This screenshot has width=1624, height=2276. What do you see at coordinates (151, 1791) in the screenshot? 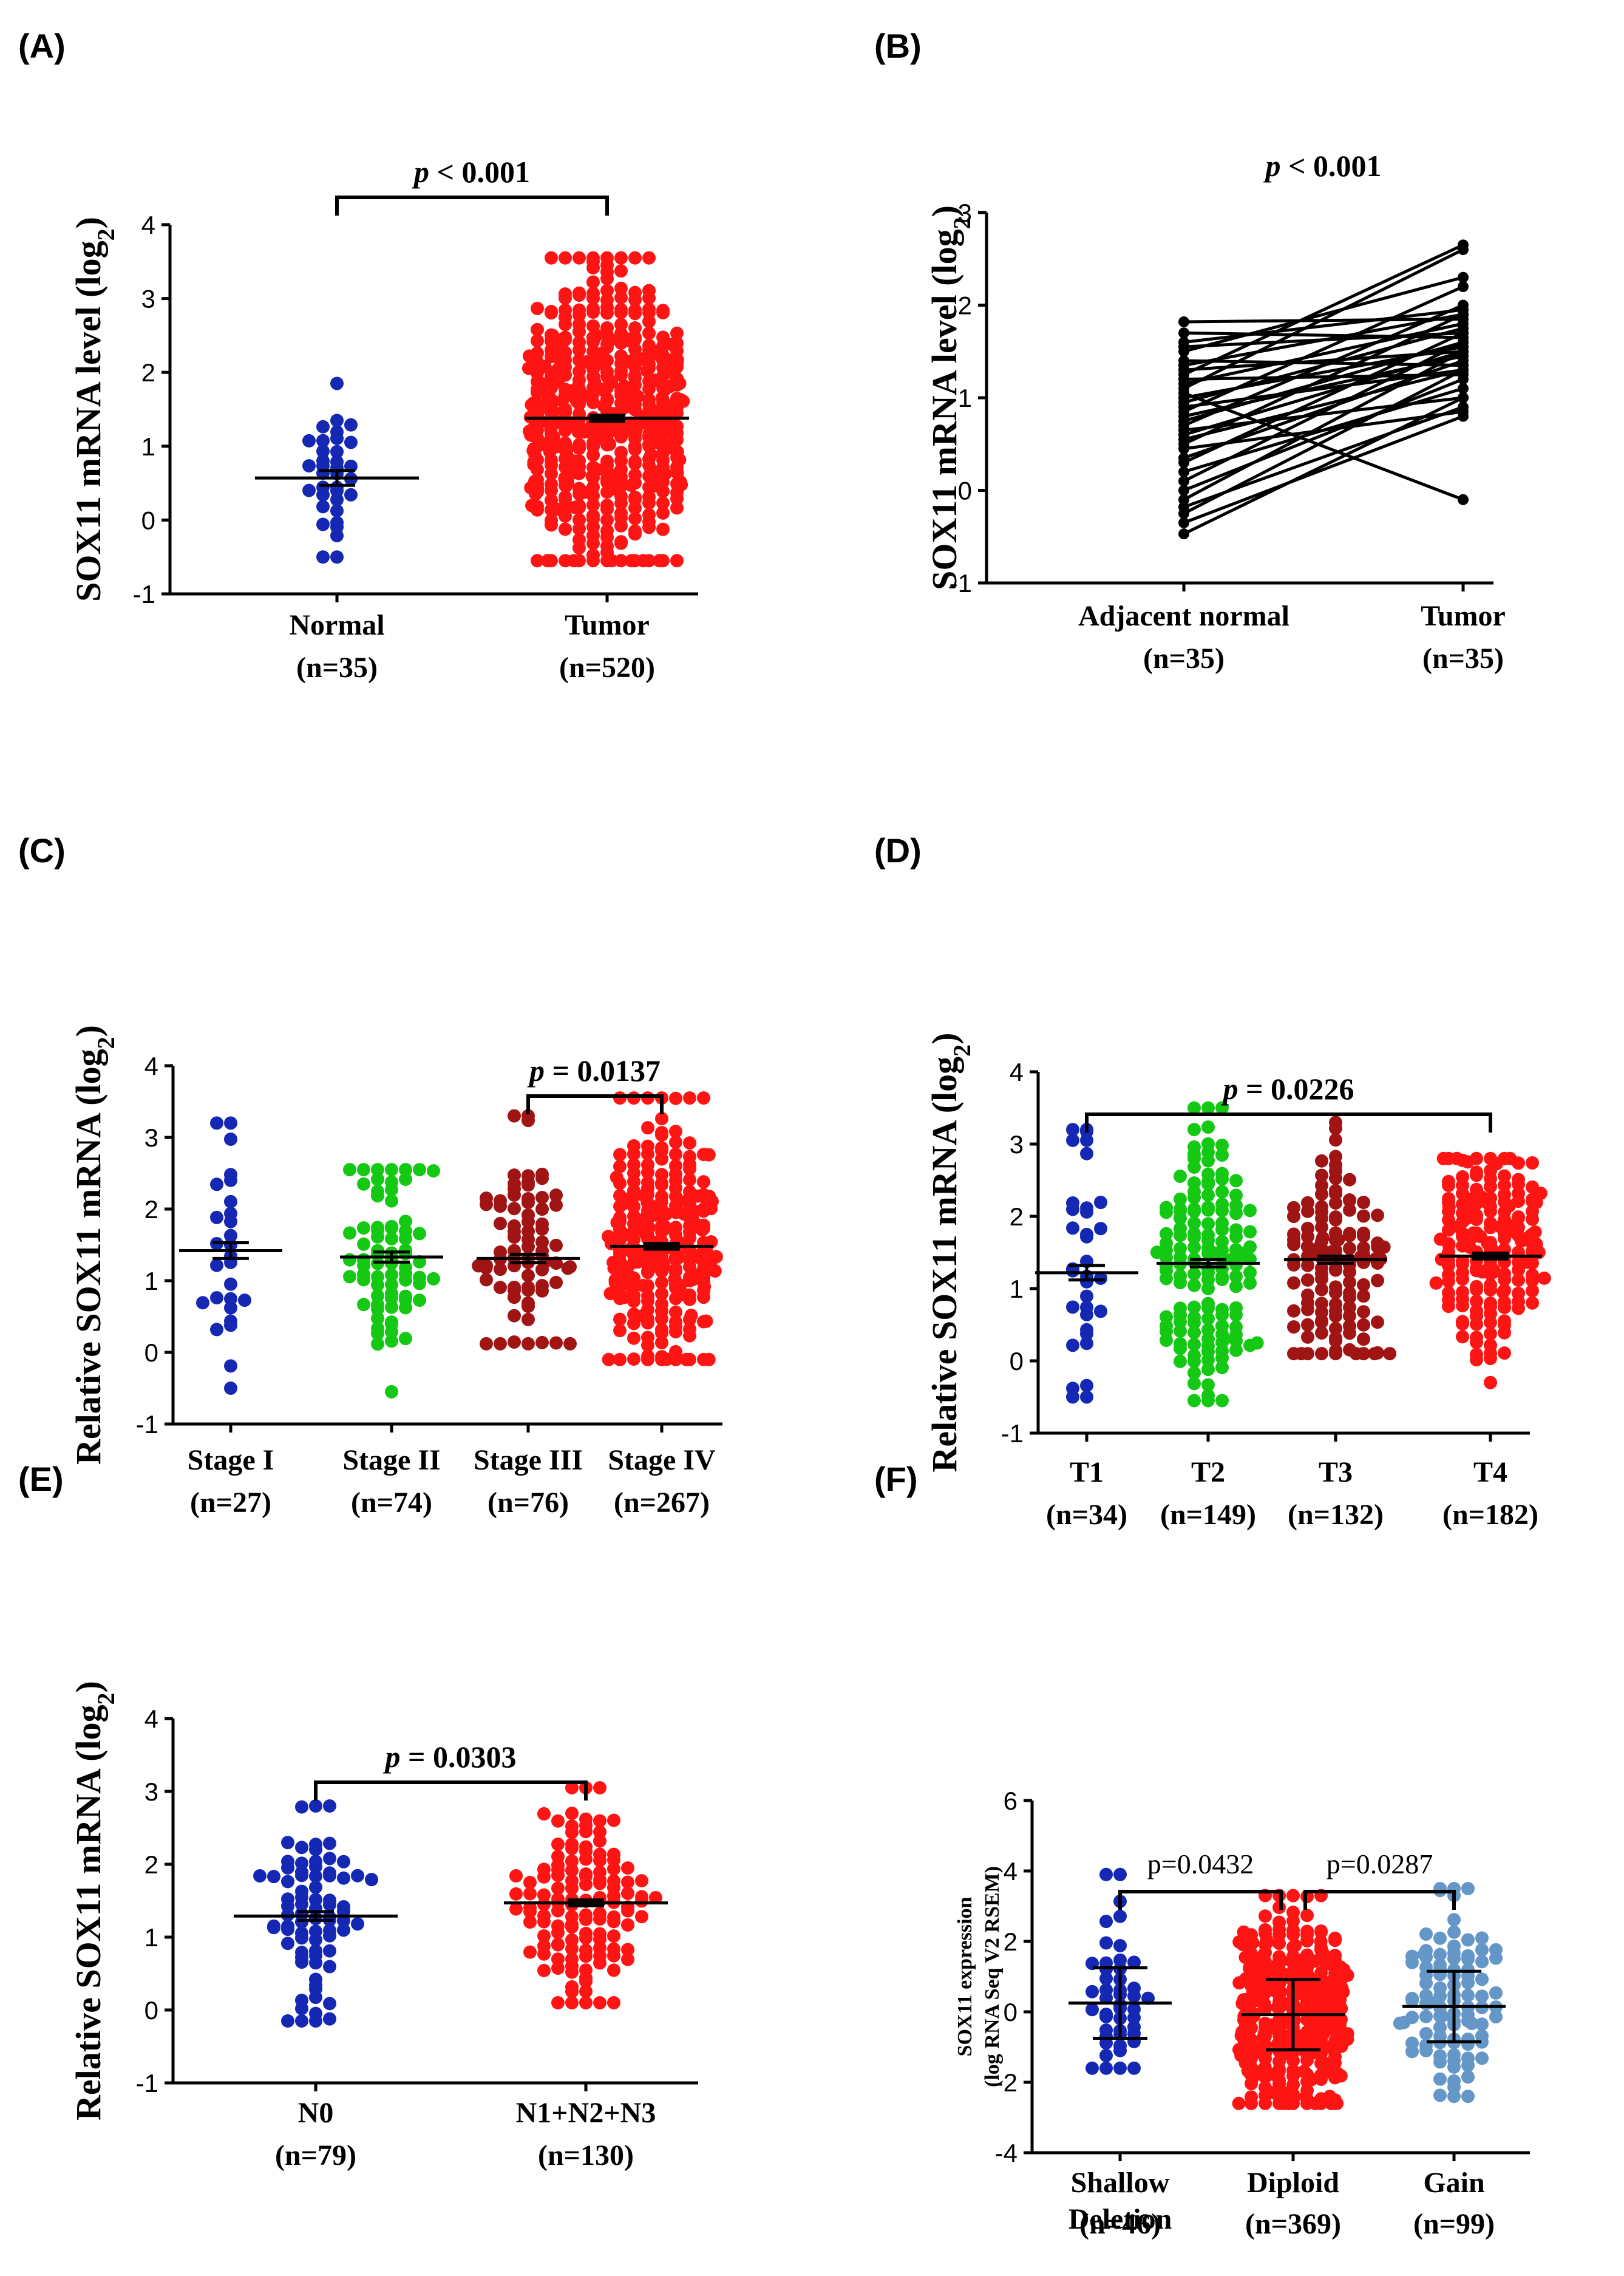
I see `y-tick-label: 3` at bounding box center [151, 1791].